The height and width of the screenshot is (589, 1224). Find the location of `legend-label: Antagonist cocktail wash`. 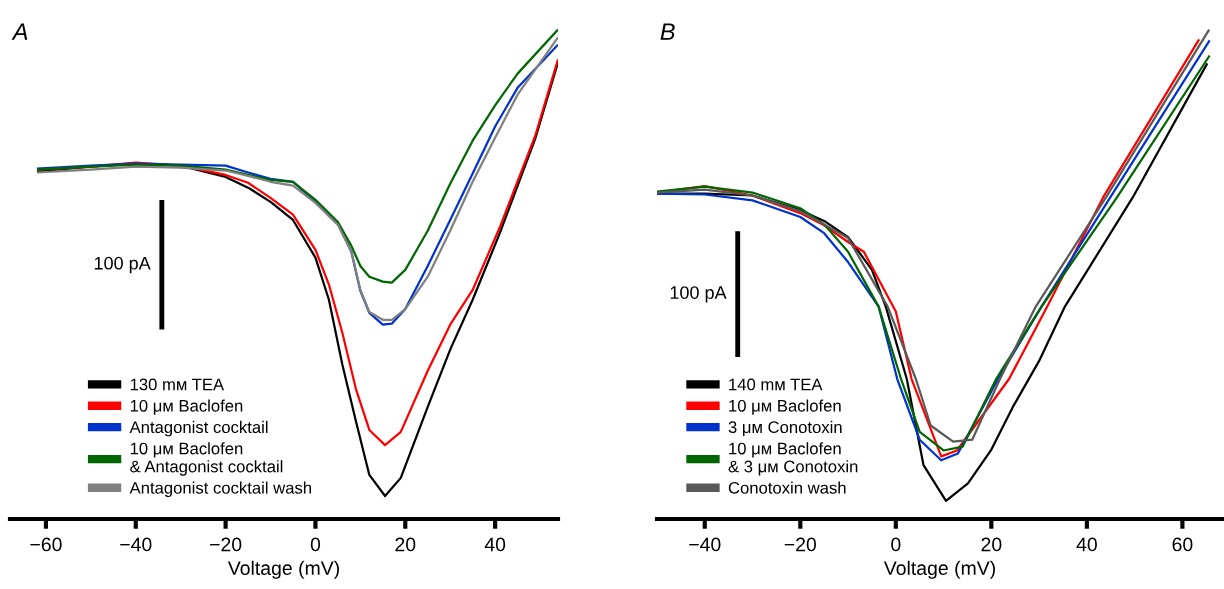

legend-label: Antagonist cocktail wash is located at coordinates (220, 489).